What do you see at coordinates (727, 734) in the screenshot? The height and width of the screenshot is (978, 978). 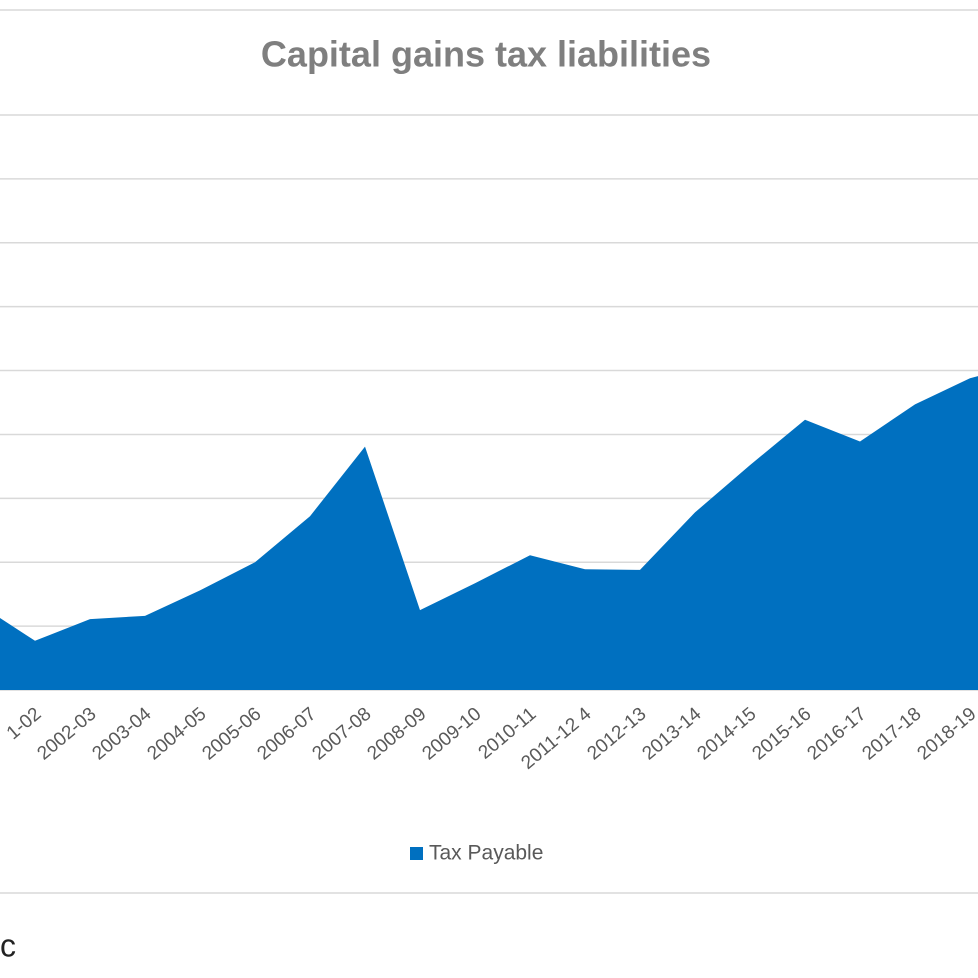 I see `x-tick-label: 2014-15` at bounding box center [727, 734].